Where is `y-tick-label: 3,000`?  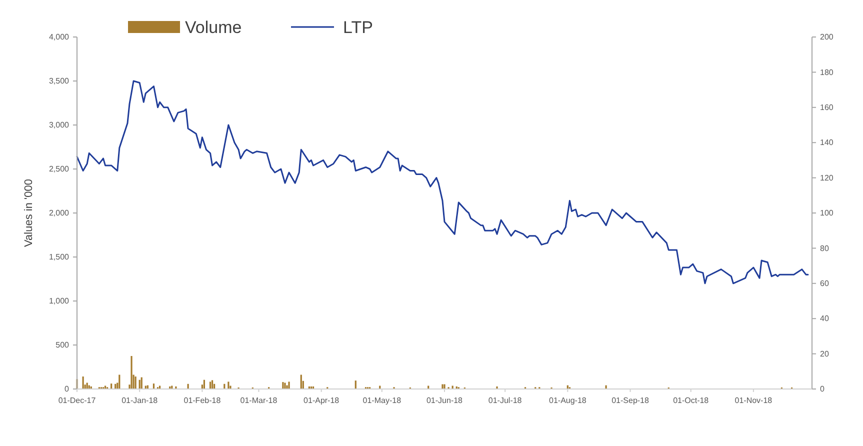
y-tick-label: 3,000 is located at coordinates (59, 125).